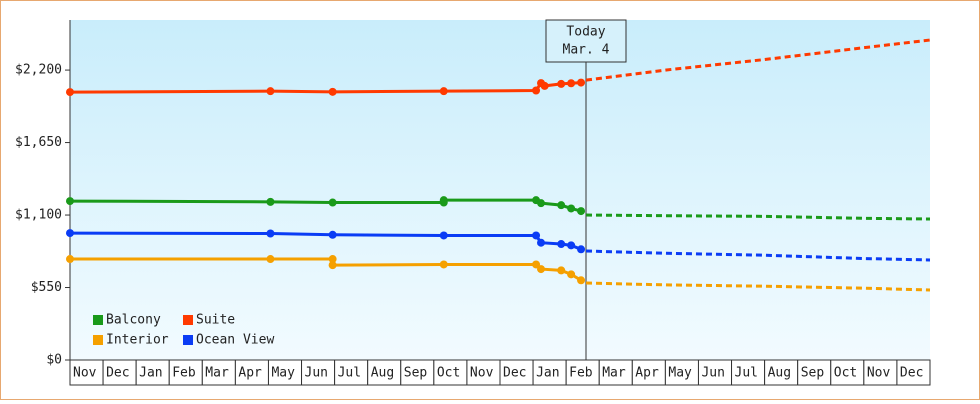 This screenshot has width=980, height=404. Describe the element at coordinates (712, 373) in the screenshot. I see `x-tick-label: Jun` at that location.